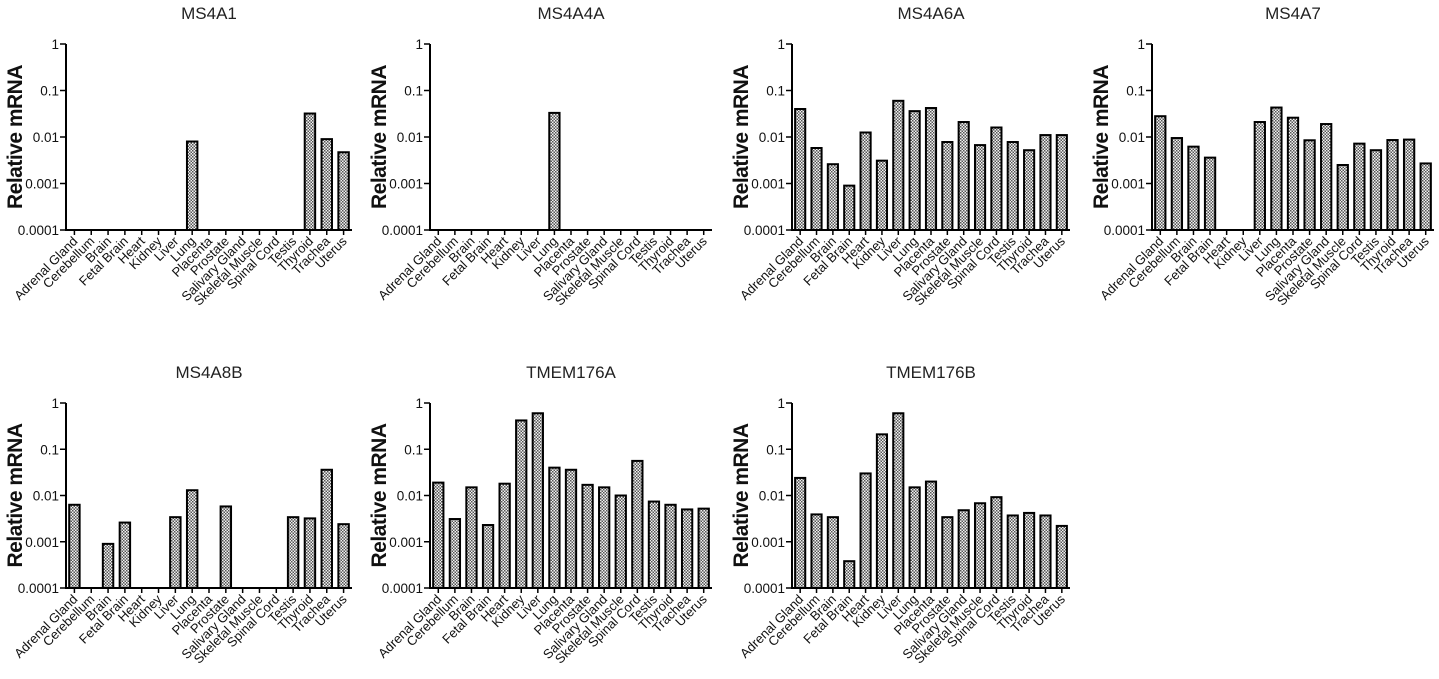 The width and height of the screenshot is (1439, 679). Describe the element at coordinates (571, 372) in the screenshot. I see `chart-title: TMEM176A` at that location.